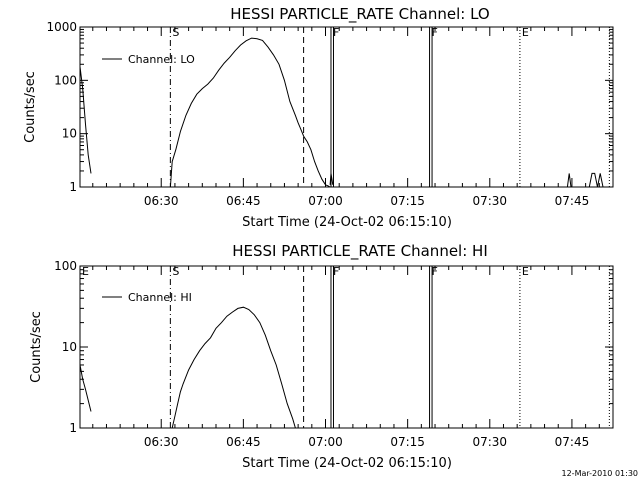  Describe the element at coordinates (360, 251) in the screenshot. I see `chart-title: HESSI PARTICLE_RATE Channel: HI` at that location.